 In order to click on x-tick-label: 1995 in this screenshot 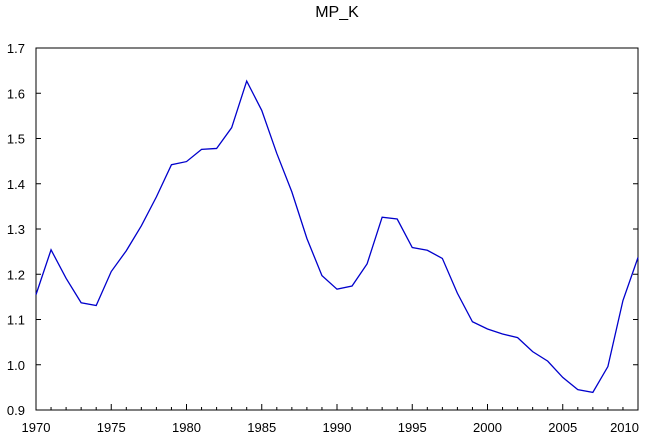, I will do `click(412, 427)`.